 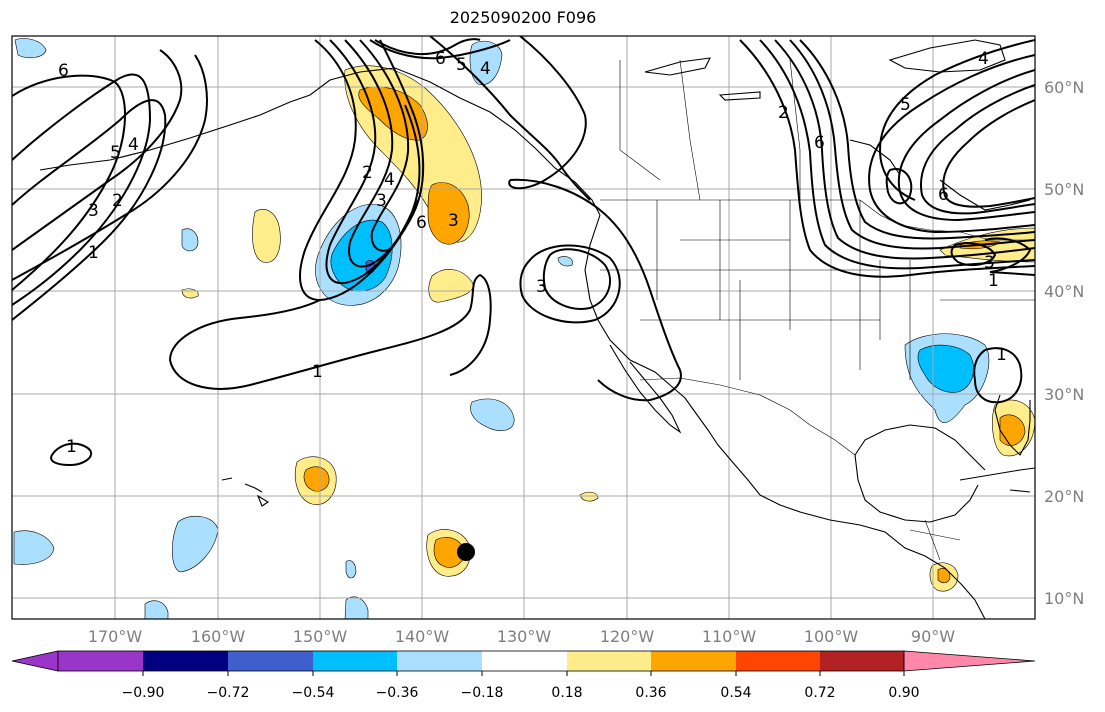 I want to click on lon-label: 130°W, so click(x=524, y=636).